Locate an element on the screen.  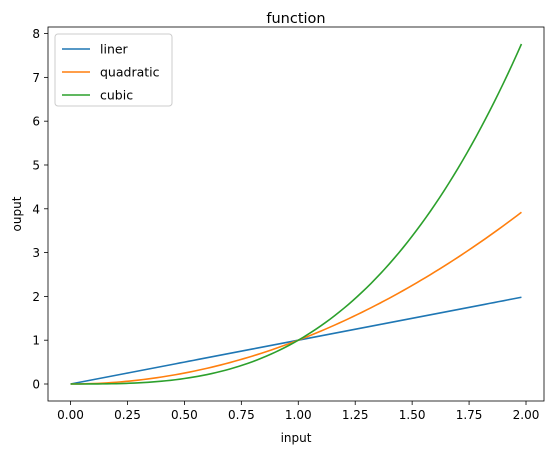
chart-title: function is located at coordinates (295, 19).